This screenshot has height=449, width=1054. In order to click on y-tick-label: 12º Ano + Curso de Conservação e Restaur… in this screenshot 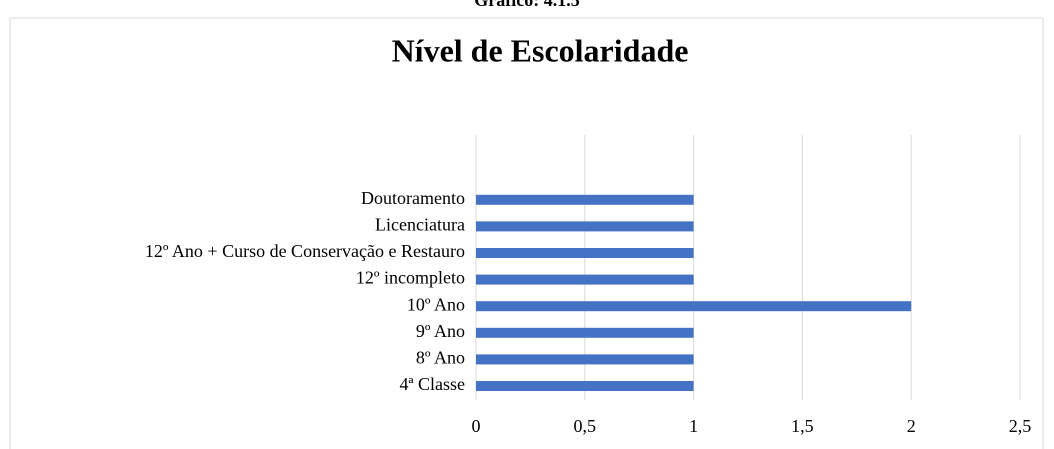, I will do `click(305, 251)`.